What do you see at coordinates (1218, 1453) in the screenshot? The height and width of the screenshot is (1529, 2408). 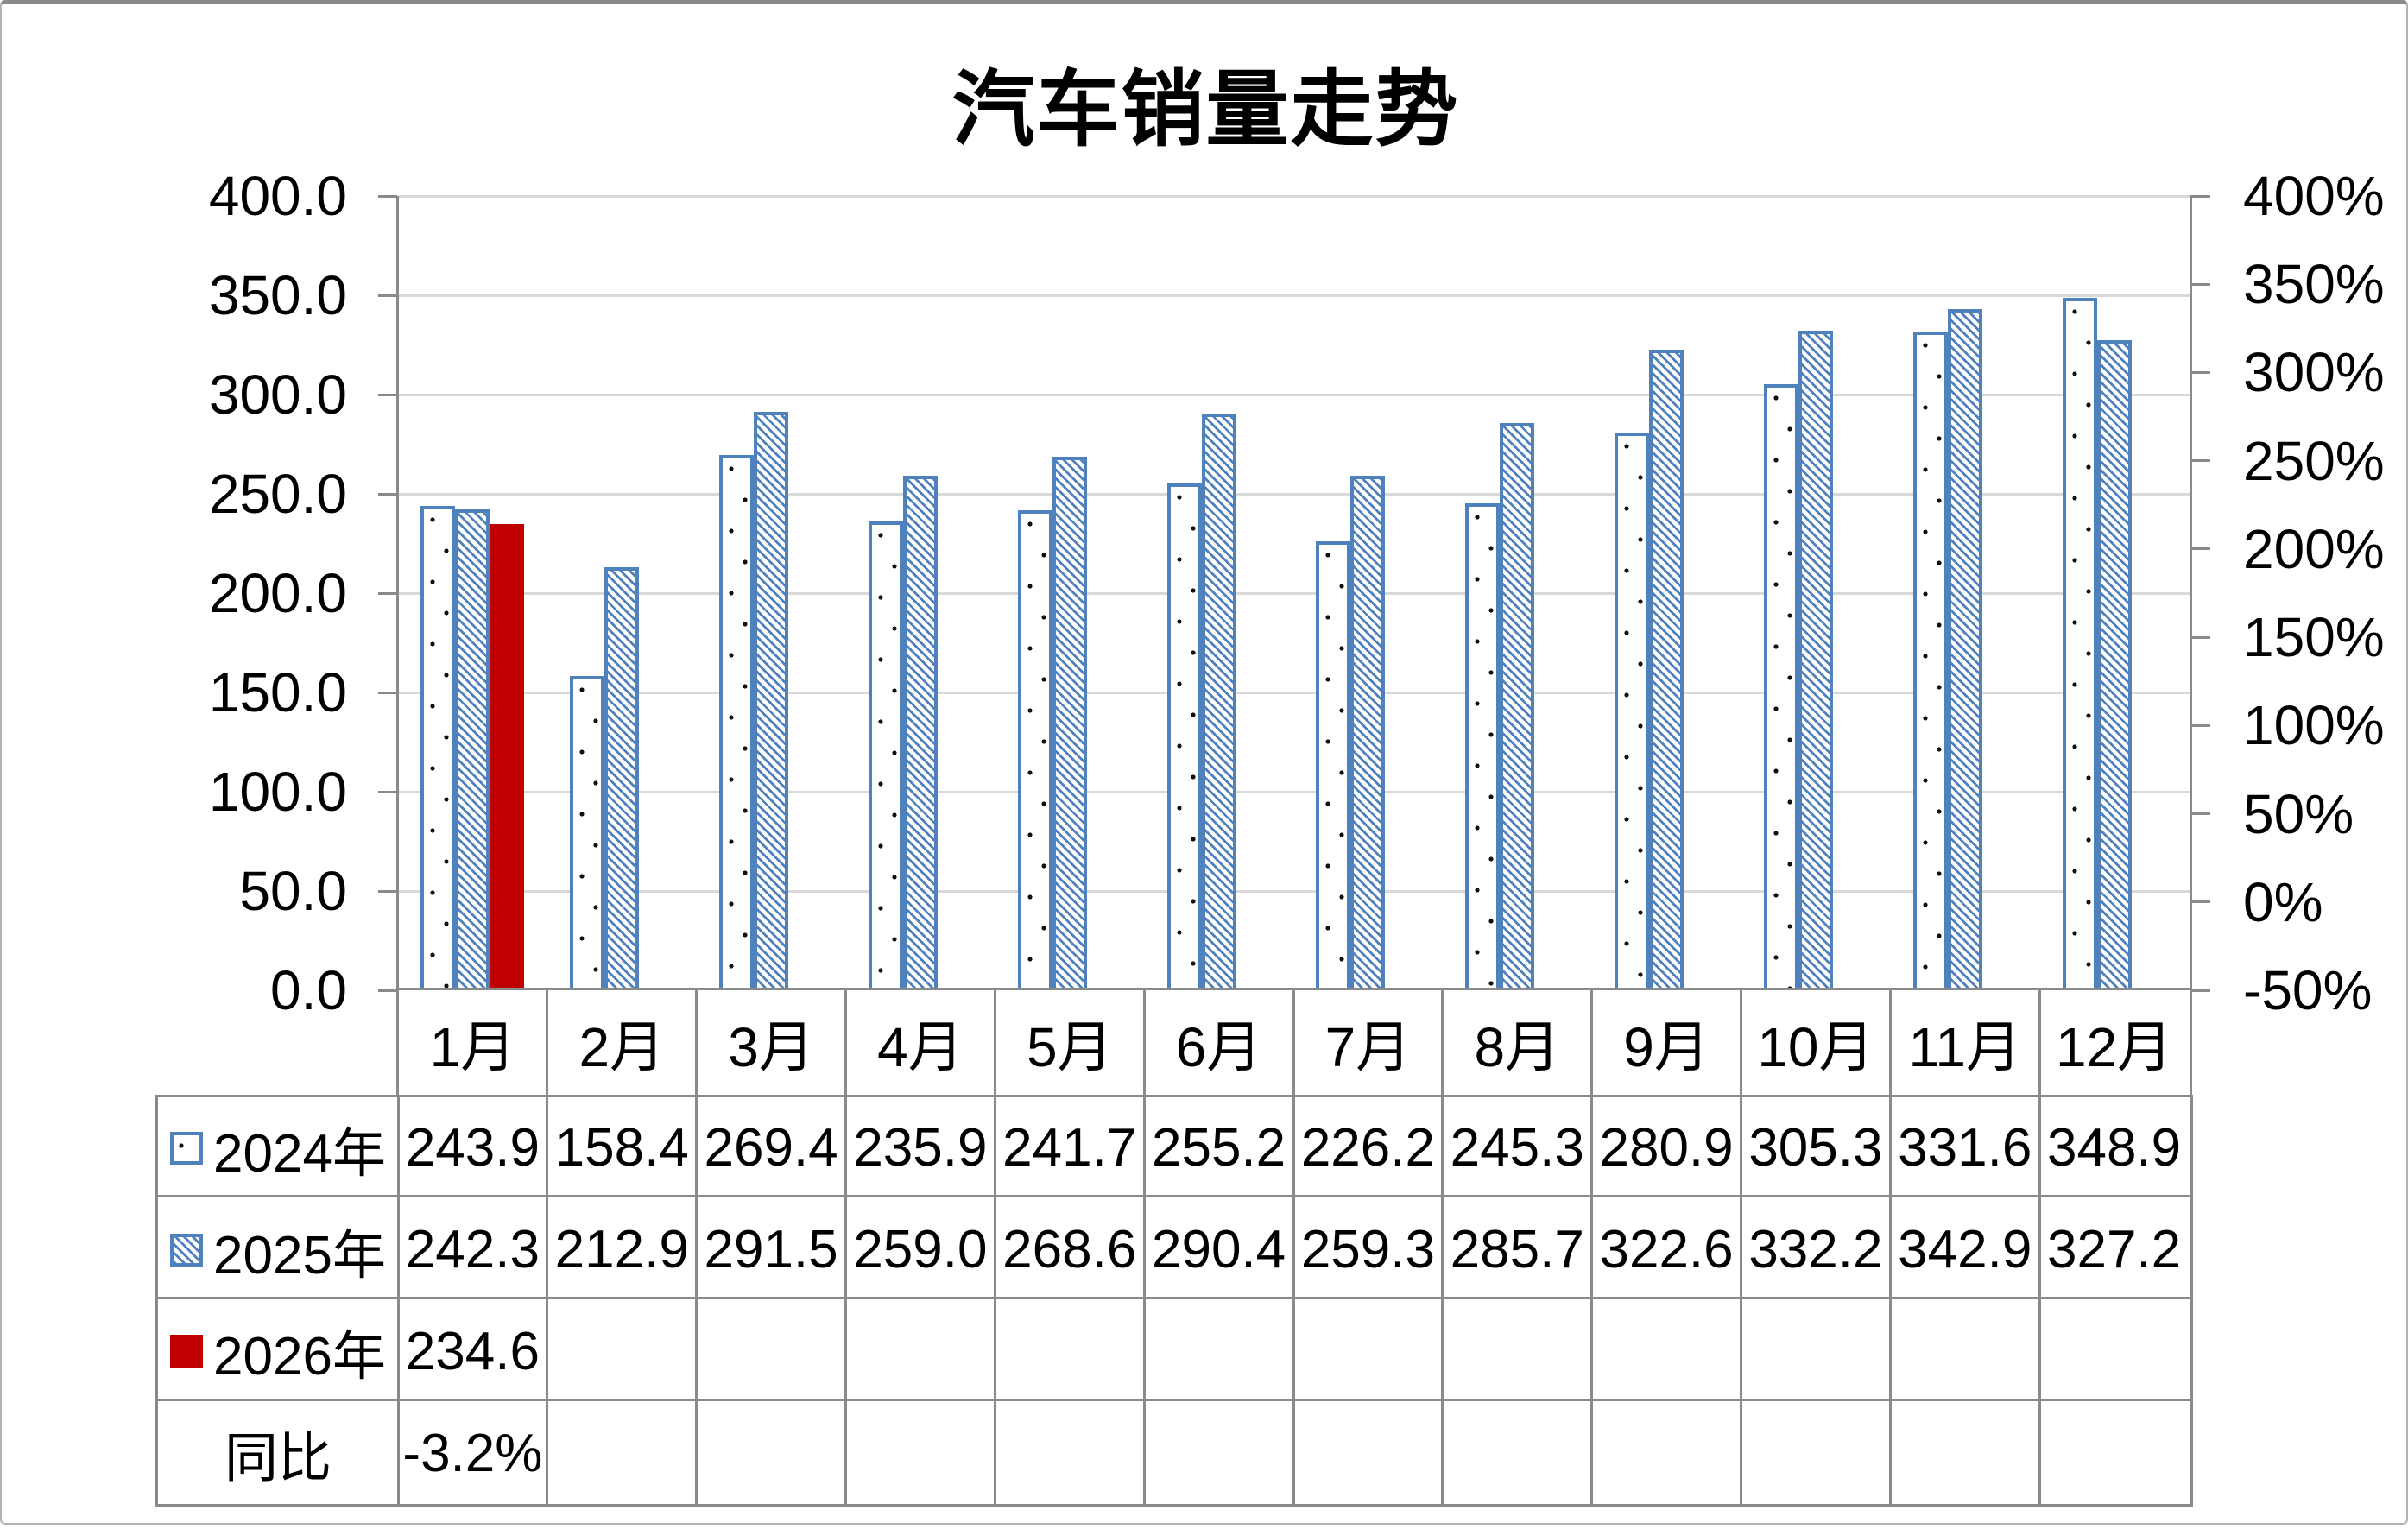 I see `cell-同比-6月` at bounding box center [1218, 1453].